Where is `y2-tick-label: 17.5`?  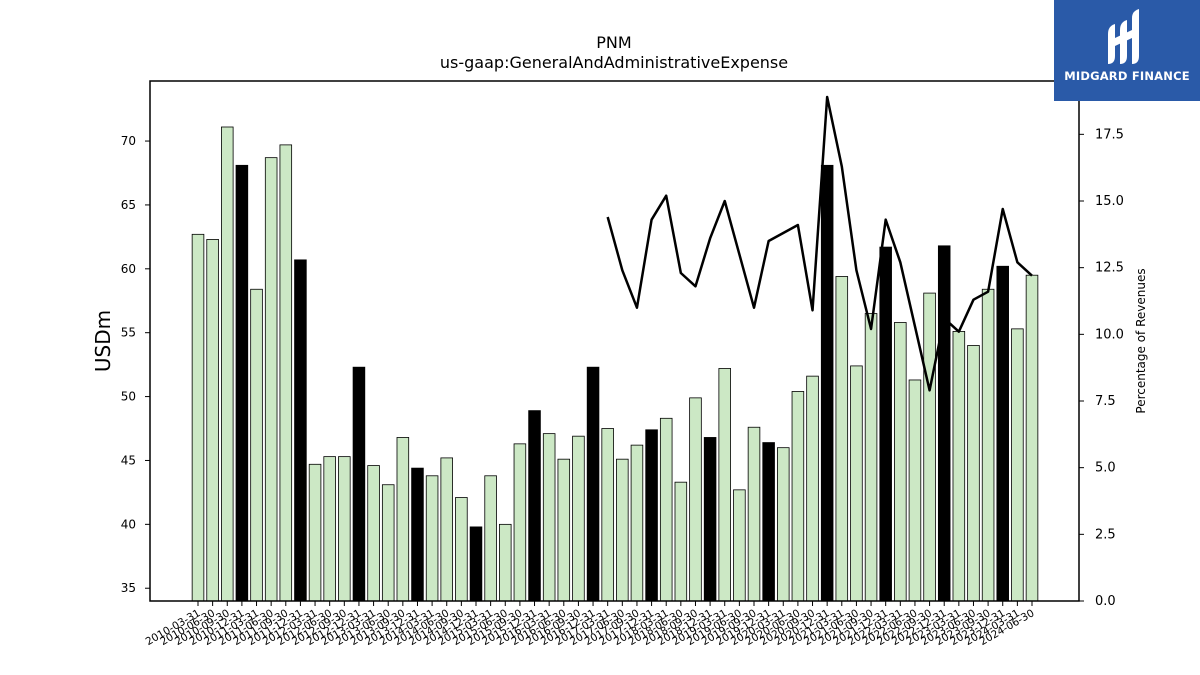 y2-tick-label: 17.5 is located at coordinates (1109, 134).